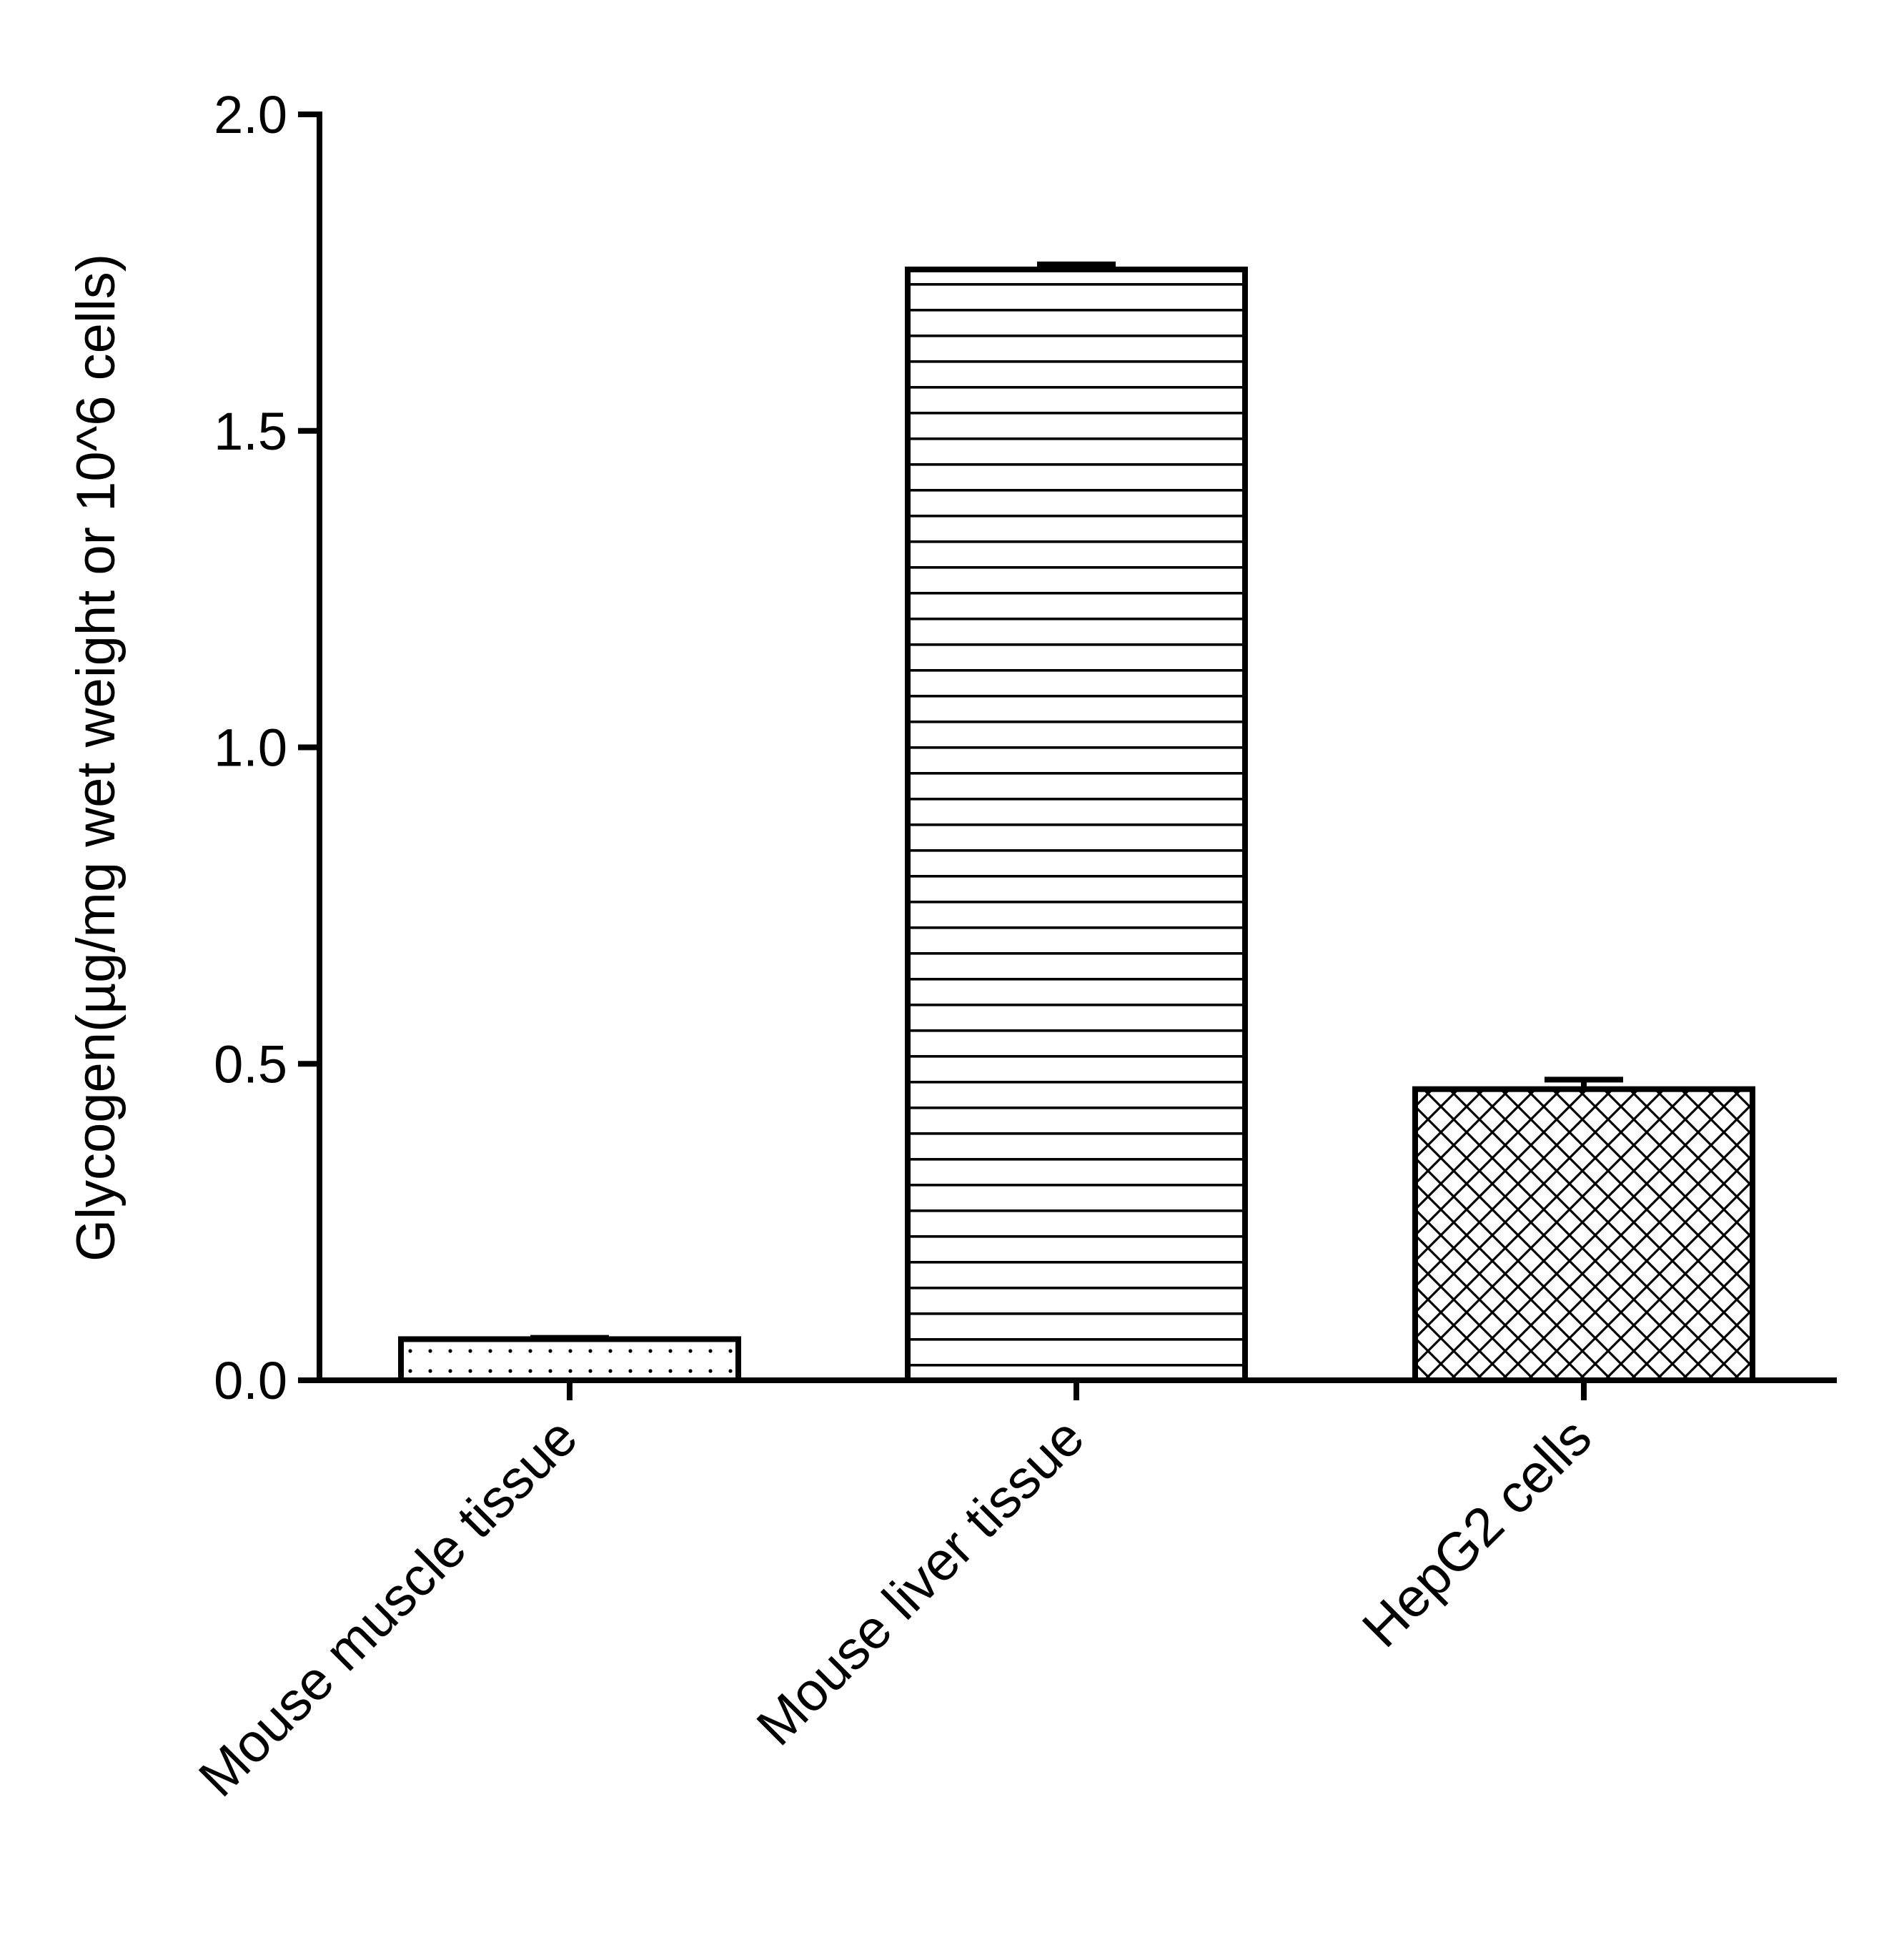 Image resolution: width=1879 pixels, height=1960 pixels. I want to click on y-axis-ticks: 0.0 0.5 1.0 1.5 2.0, so click(266, 748).